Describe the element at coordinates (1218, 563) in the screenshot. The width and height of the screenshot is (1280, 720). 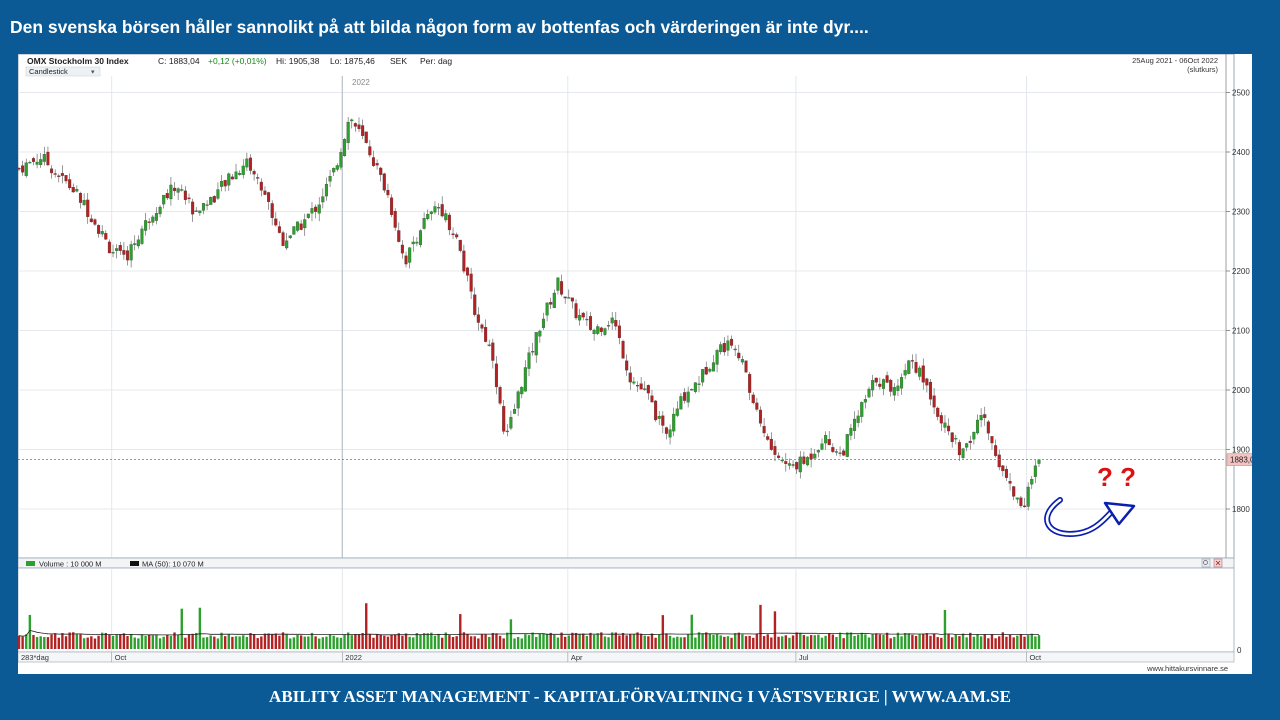
I see `close-panel-icon` at that location.